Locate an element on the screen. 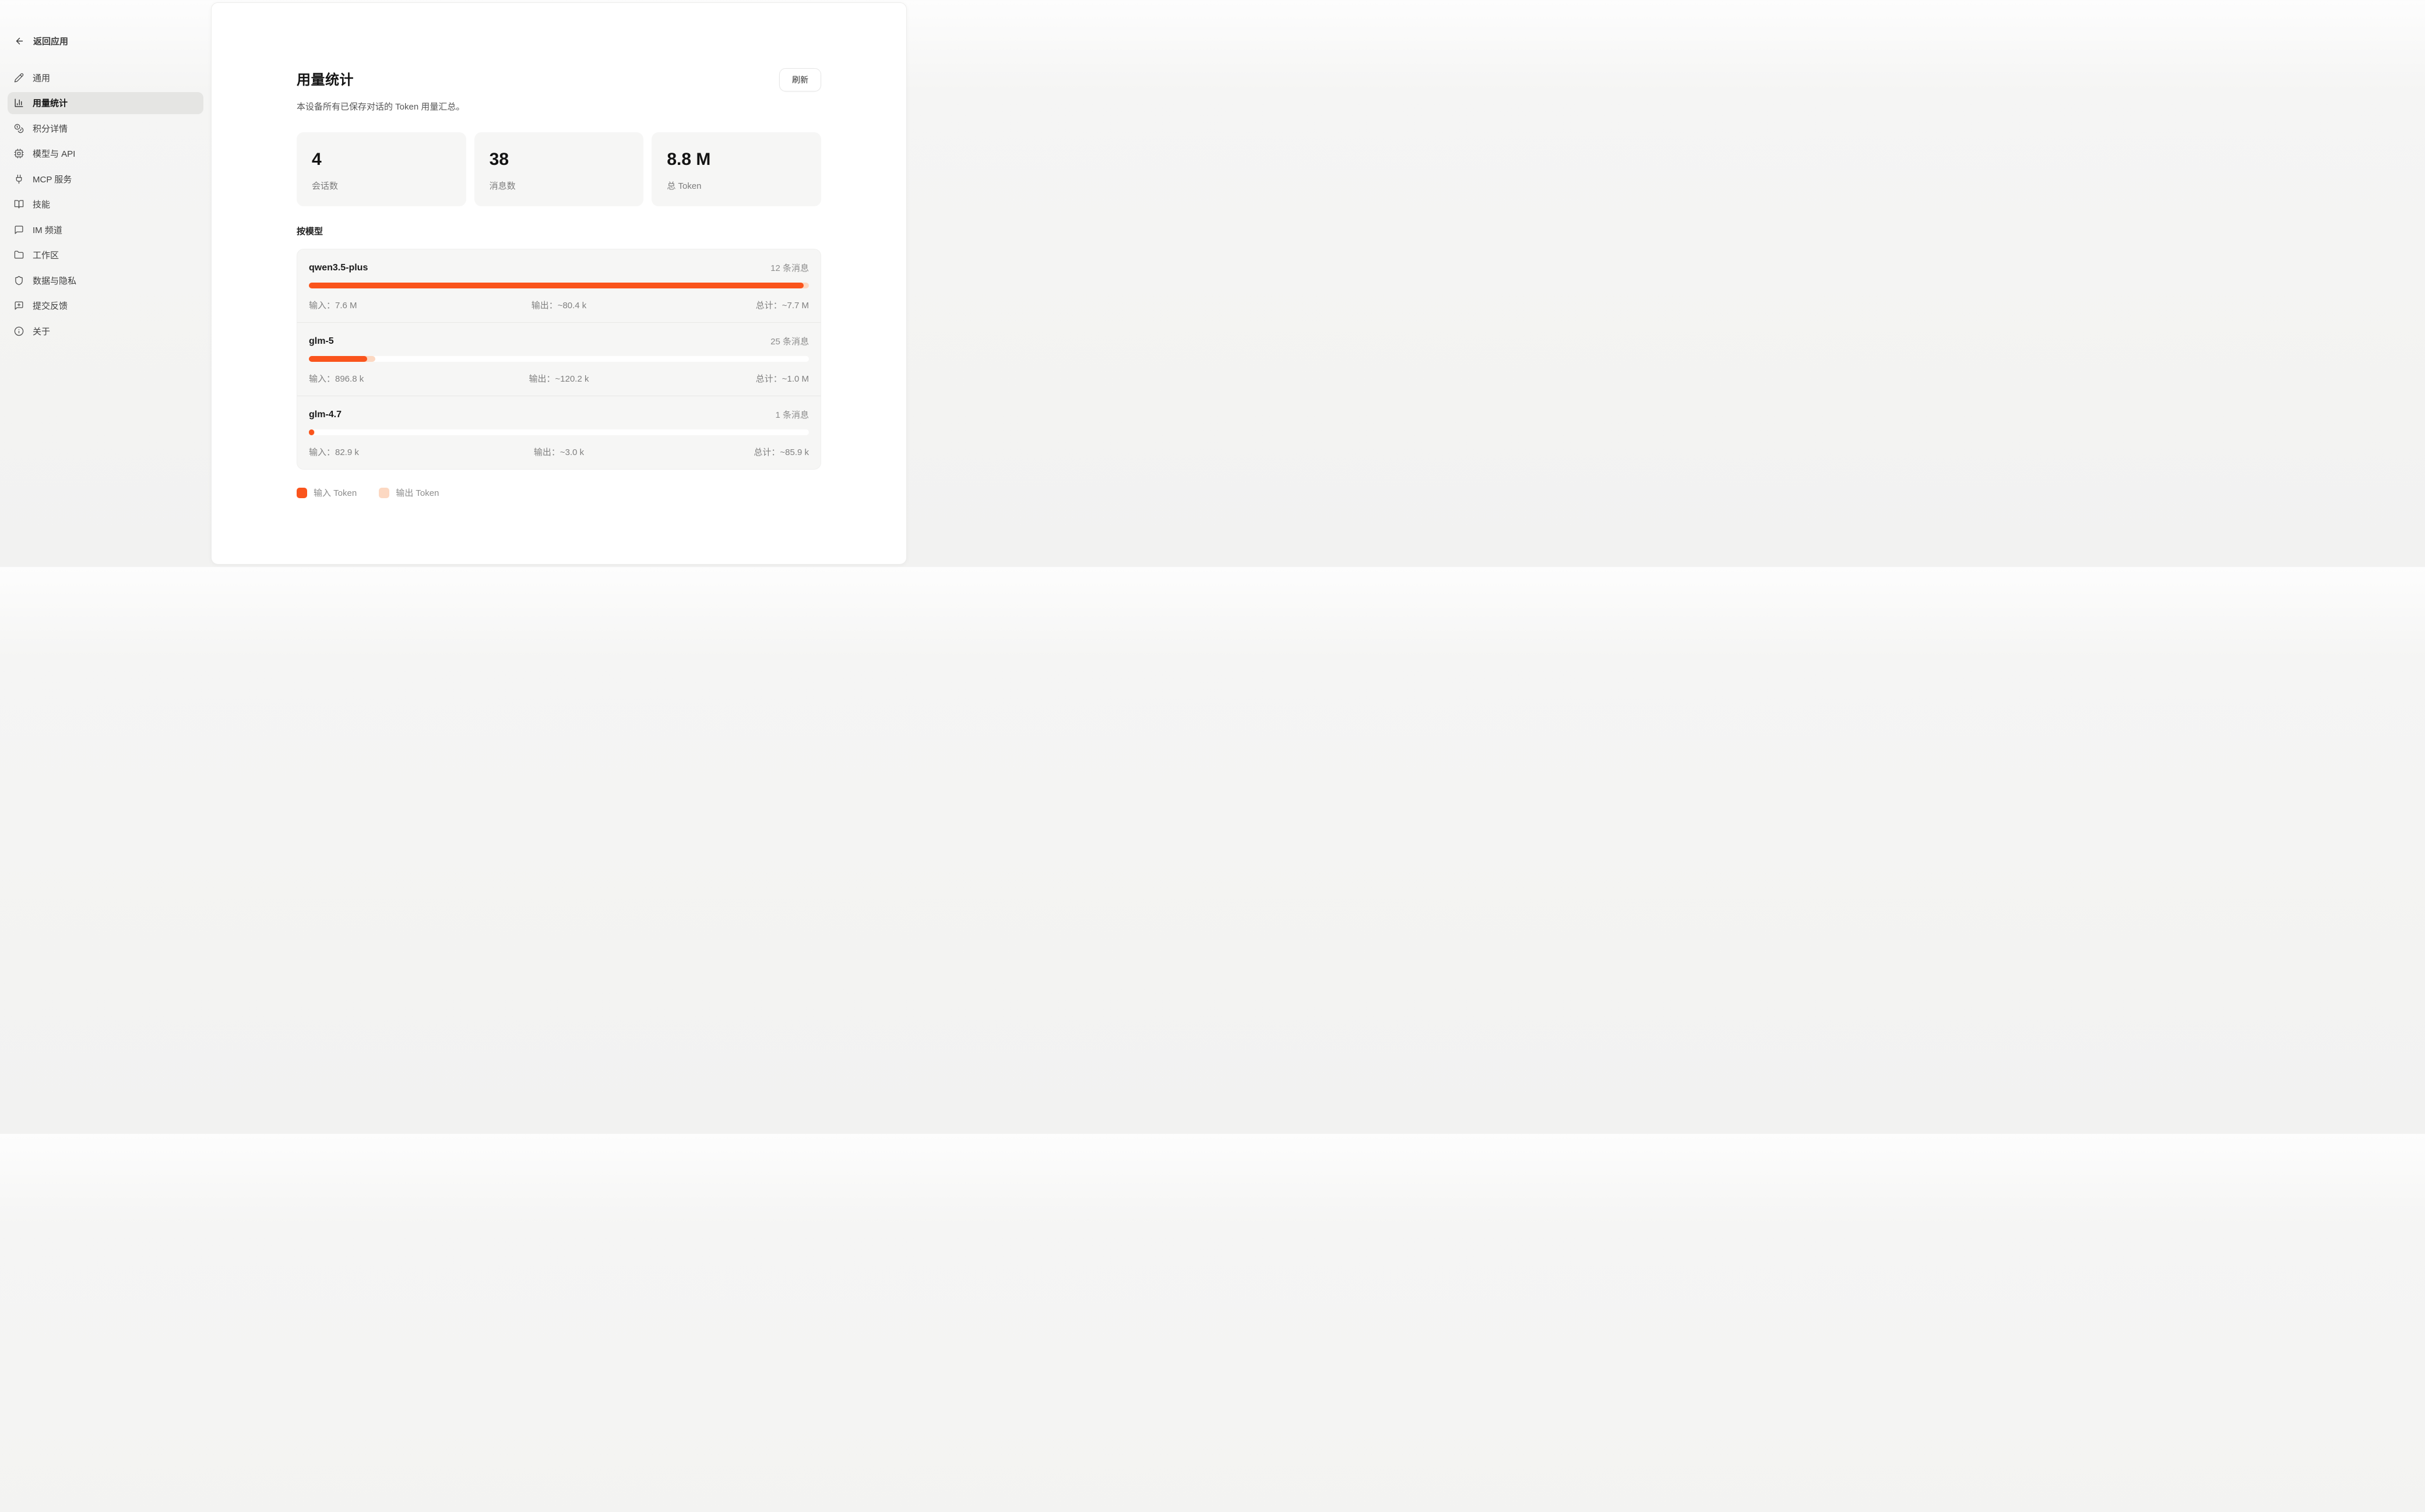  sidebar-item-data-privacy: 数据与隐私 is located at coordinates (105, 280).